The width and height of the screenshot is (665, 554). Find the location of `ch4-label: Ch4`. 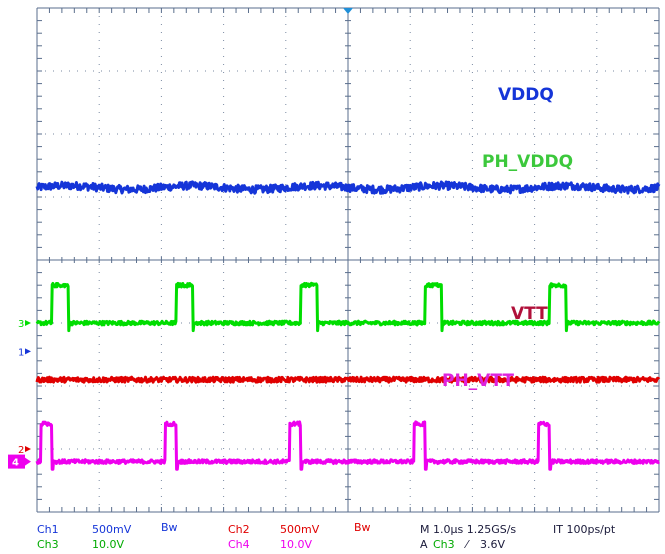

ch4-label: Ch4 is located at coordinates (239, 544).